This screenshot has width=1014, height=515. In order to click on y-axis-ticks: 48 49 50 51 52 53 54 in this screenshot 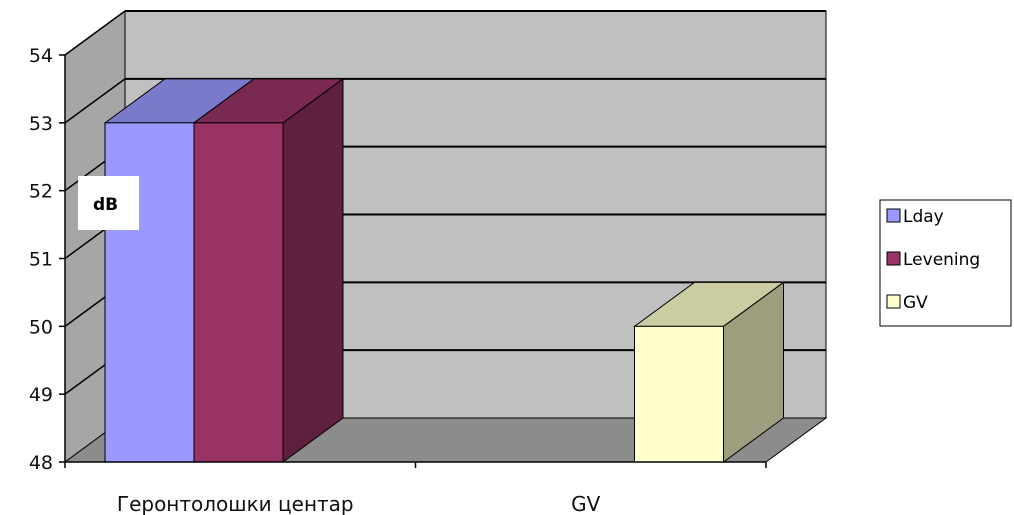, I will do `click(47, 259)`.